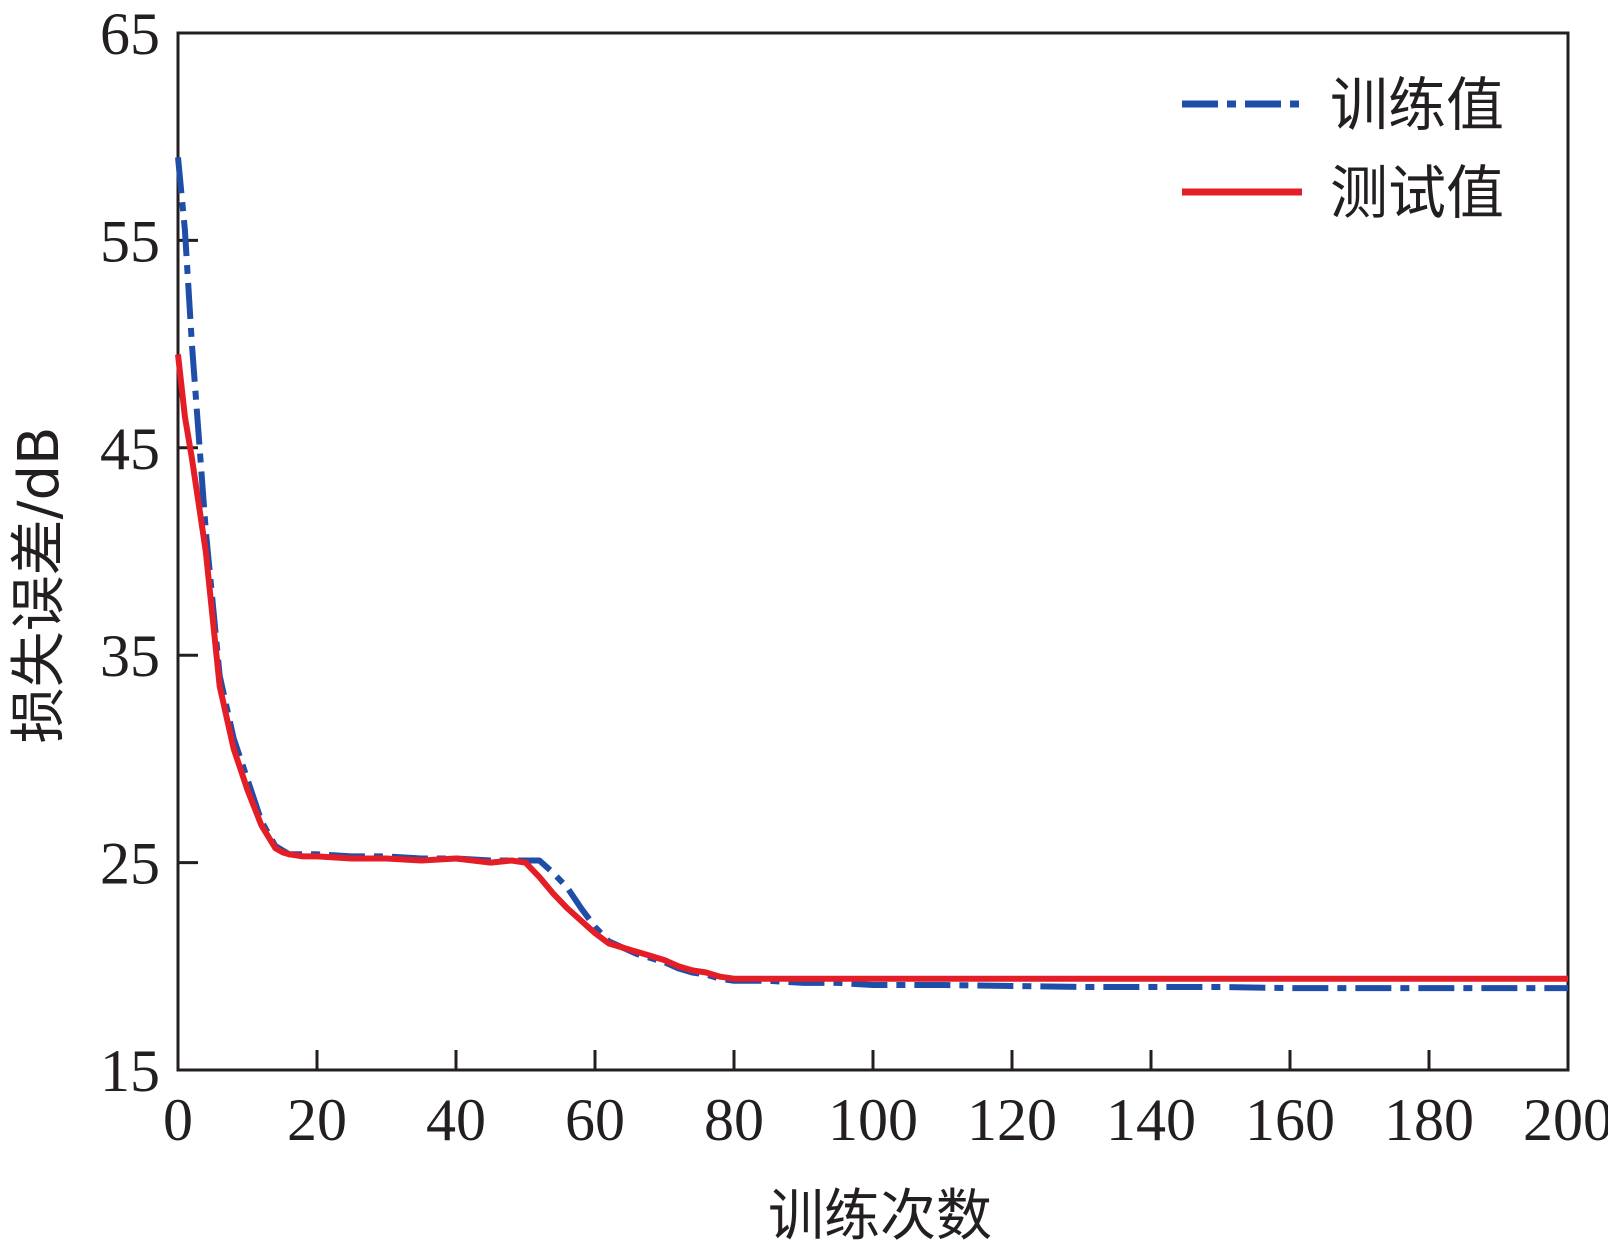 The width and height of the screenshot is (1608, 1253). I want to click on x-tick-label: 120, so click(1012, 1120).